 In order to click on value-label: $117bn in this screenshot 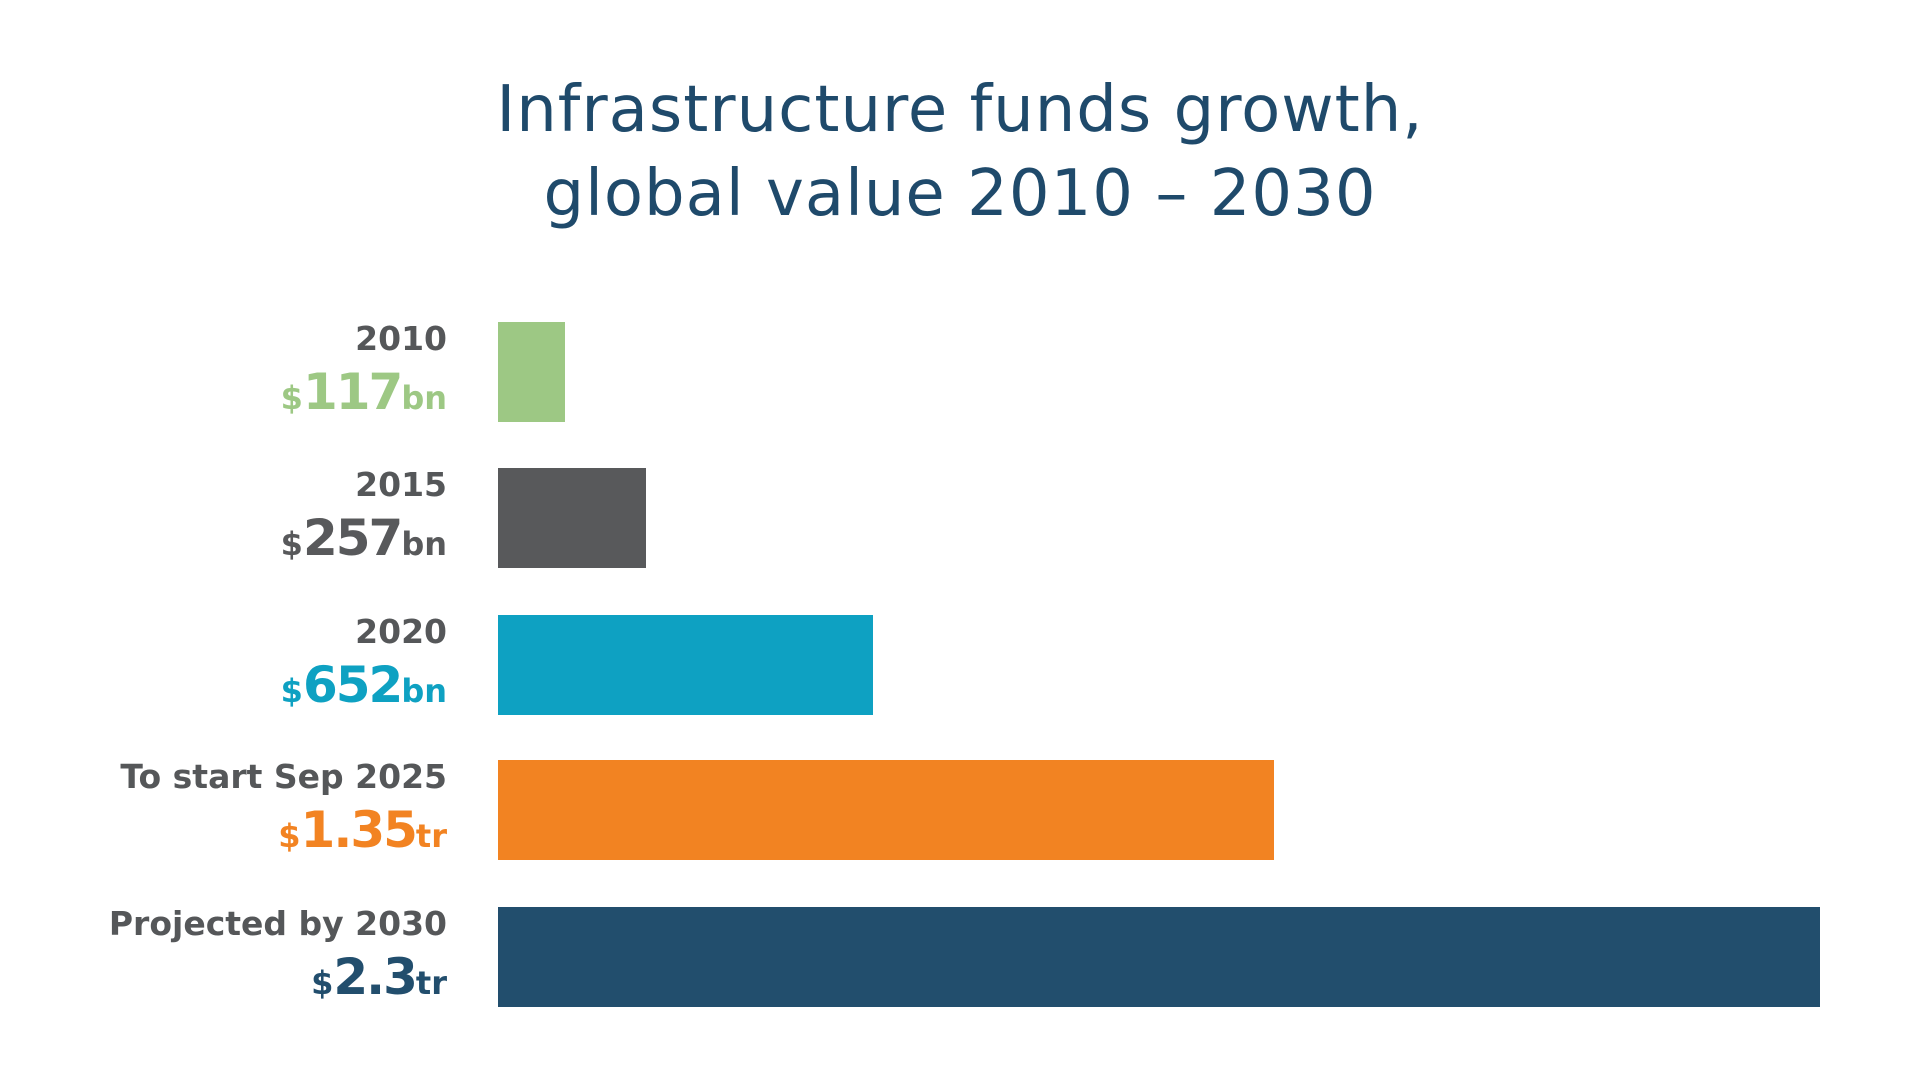, I will do `click(364, 398)`.